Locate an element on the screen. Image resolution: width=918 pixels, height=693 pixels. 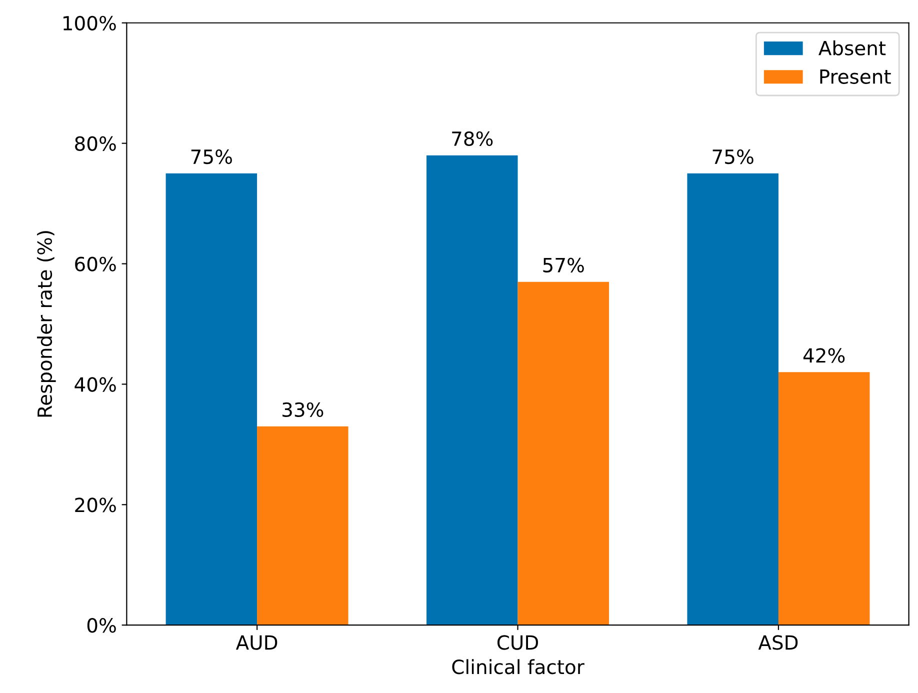
x-tick-label: CUD is located at coordinates (517, 642).